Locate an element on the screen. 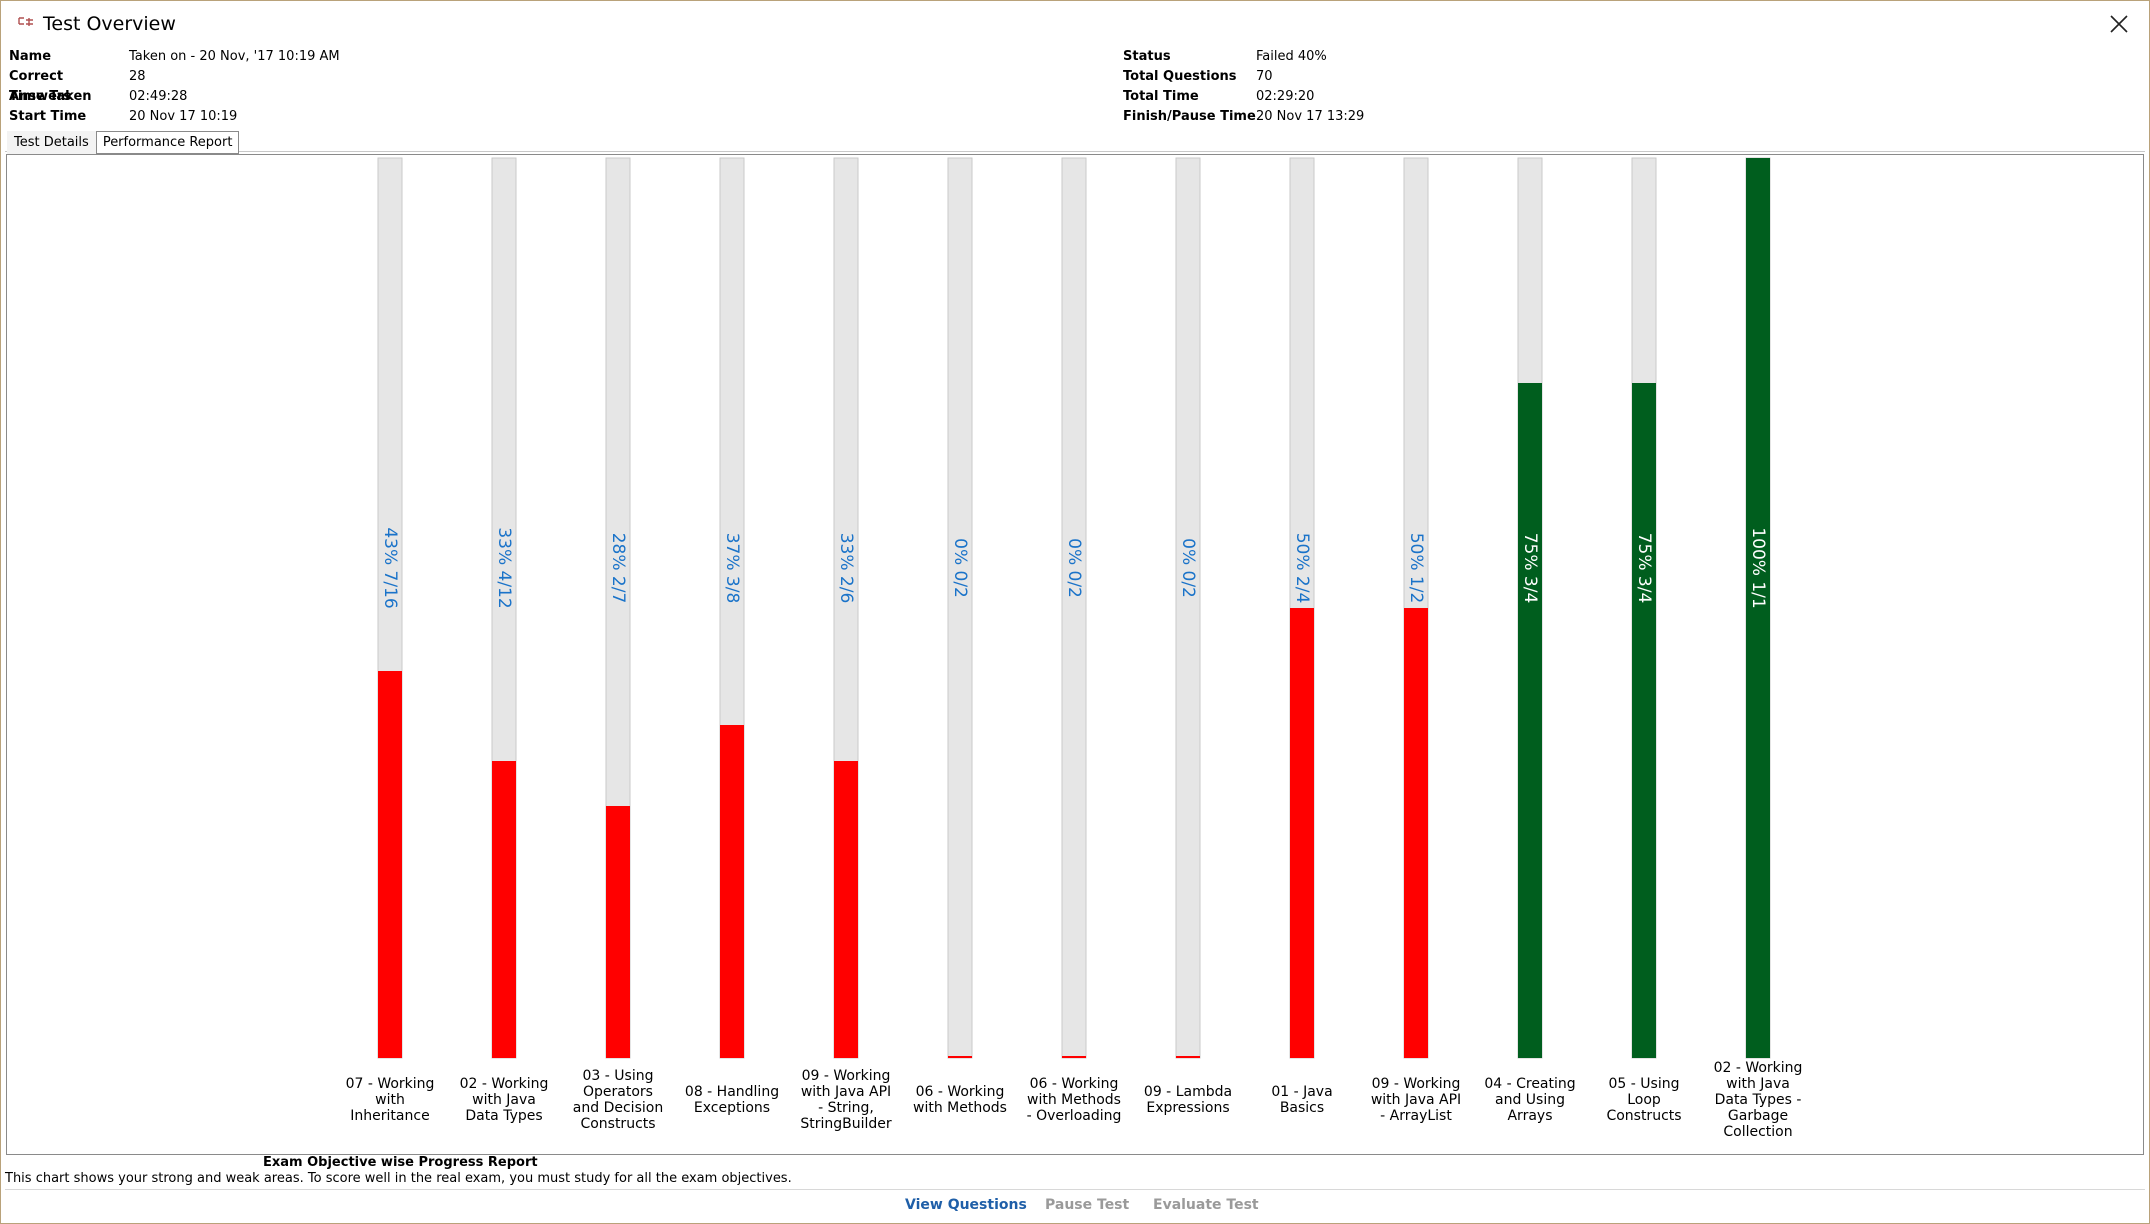  close-icon is located at coordinates (2119, 24).